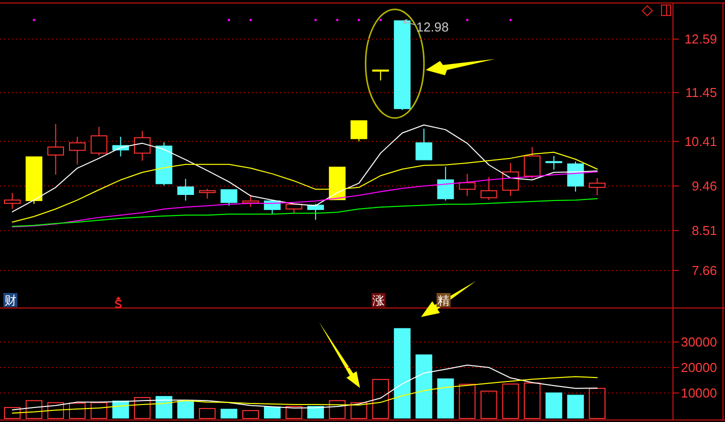 This screenshot has width=725, height=422. What do you see at coordinates (432, 26) in the screenshot?
I see `annotation: 12.98` at bounding box center [432, 26].